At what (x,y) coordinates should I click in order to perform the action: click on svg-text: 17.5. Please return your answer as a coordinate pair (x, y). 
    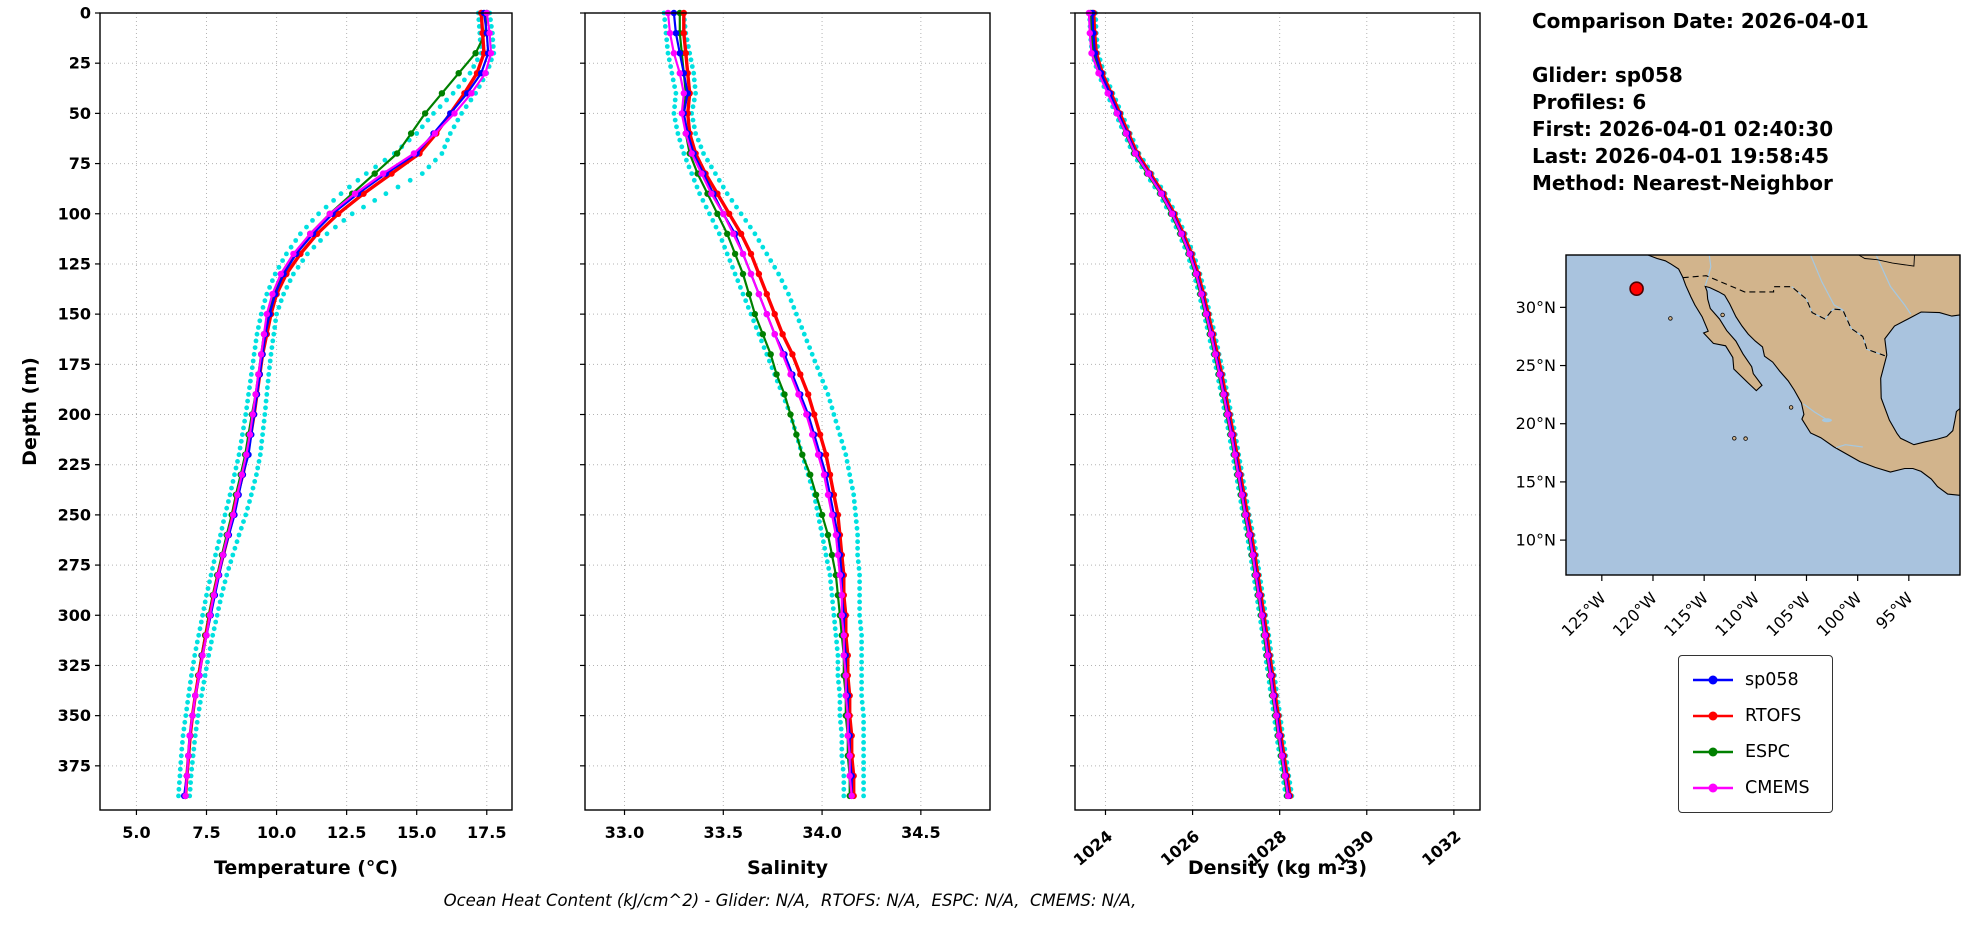
    Looking at the image, I should click on (486, 832).